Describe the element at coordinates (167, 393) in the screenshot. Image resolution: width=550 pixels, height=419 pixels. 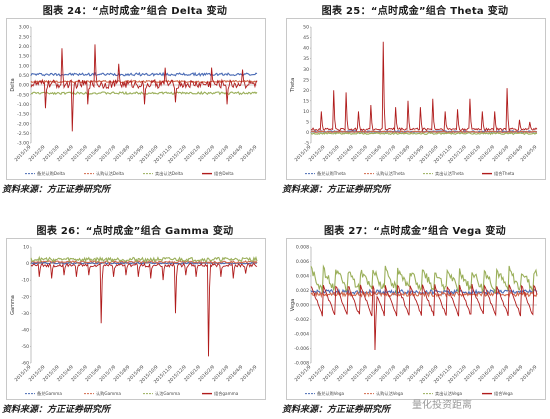
I see `legend-entry: 认沽Gamma` at that location.